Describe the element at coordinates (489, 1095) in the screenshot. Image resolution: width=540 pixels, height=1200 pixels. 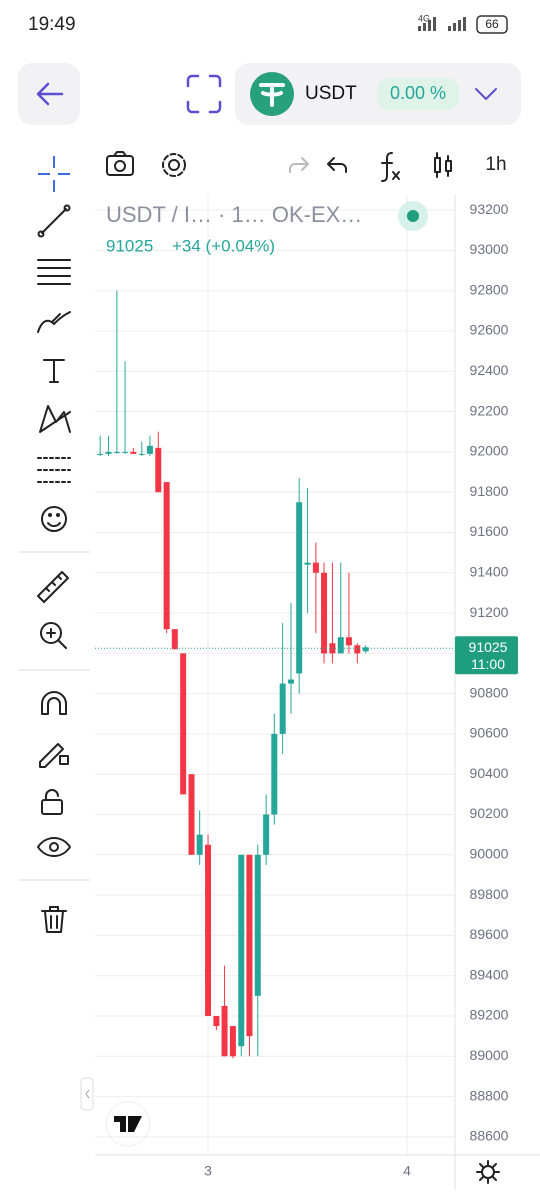
I see `y-tick-label: 88800` at that location.